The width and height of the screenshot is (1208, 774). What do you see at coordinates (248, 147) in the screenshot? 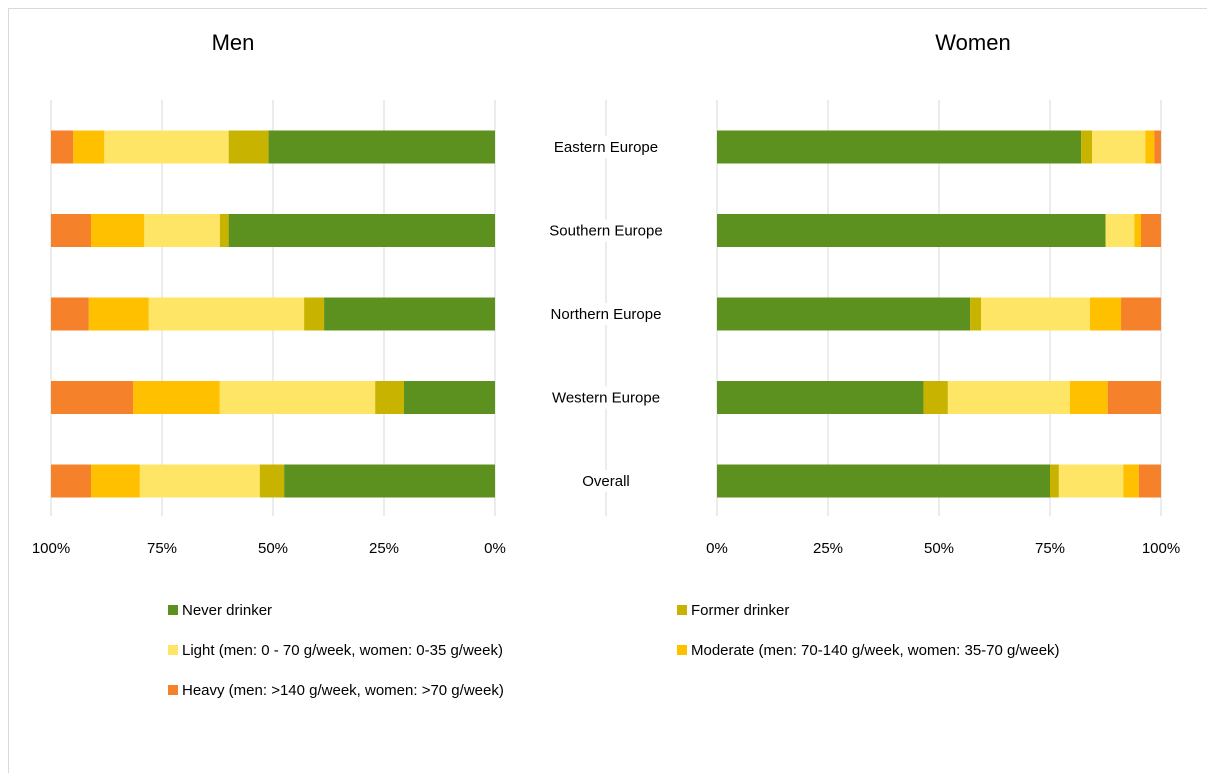
I see `bar-men-eastern-europe-s1` at bounding box center [248, 147].